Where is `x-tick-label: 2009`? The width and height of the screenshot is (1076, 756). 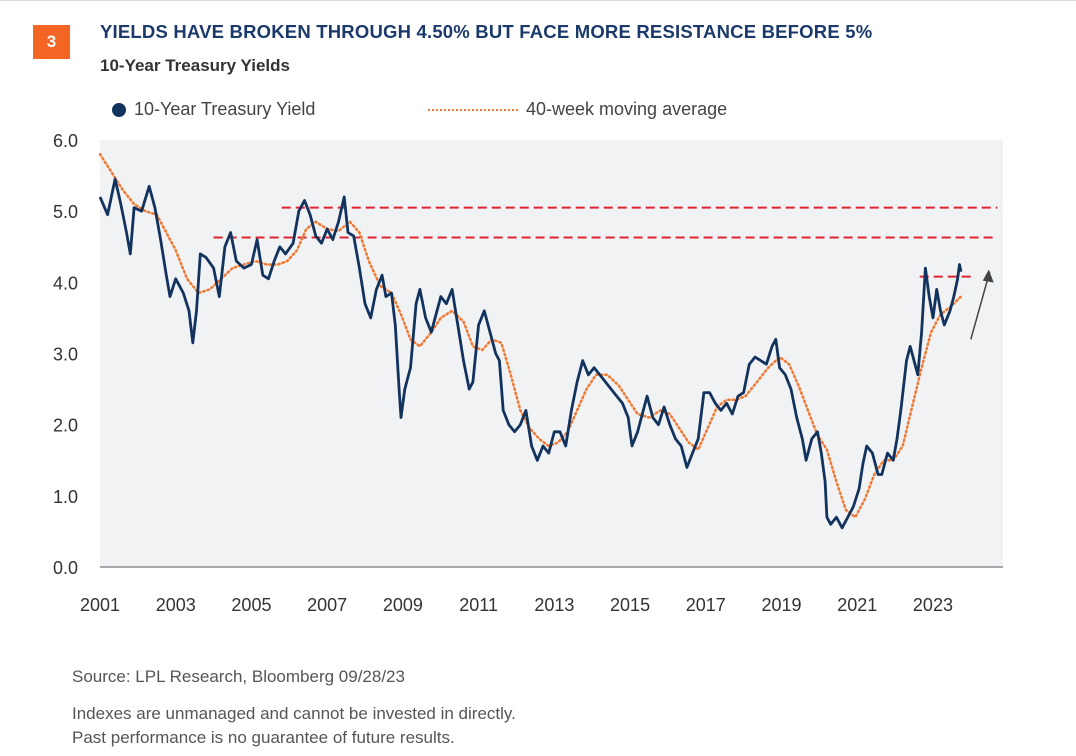
x-tick-label: 2009 is located at coordinates (403, 605).